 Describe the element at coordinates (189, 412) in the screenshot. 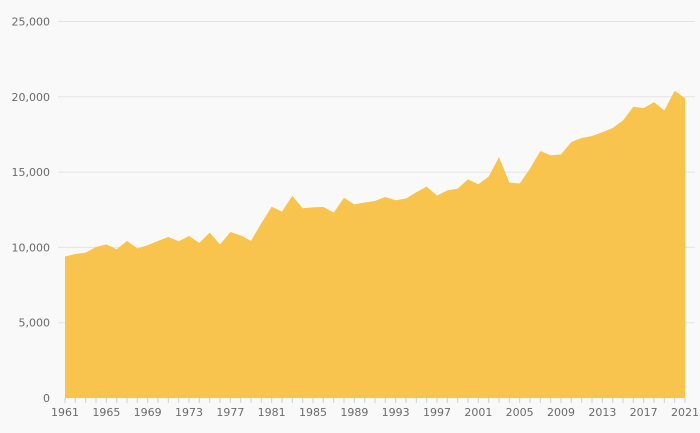

I see `x-axis-tick-label: 1973` at that location.